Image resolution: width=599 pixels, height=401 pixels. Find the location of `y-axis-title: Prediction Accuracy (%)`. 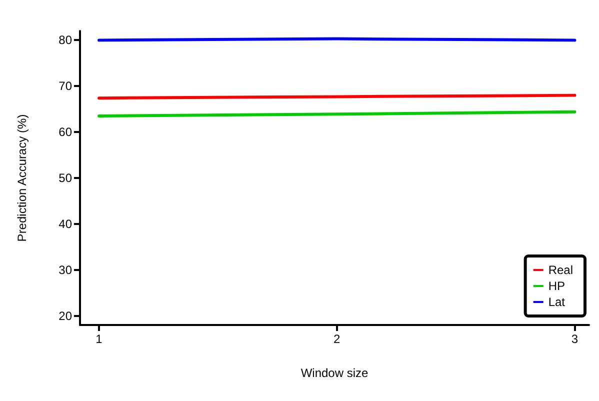

y-axis-title: Prediction Accuracy (%) is located at coordinates (22, 178).